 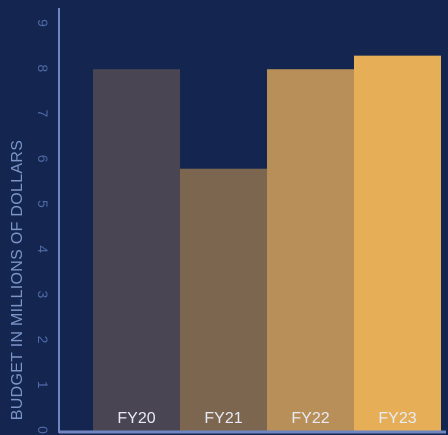 I want to click on category-label: FY23, so click(x=397, y=418).